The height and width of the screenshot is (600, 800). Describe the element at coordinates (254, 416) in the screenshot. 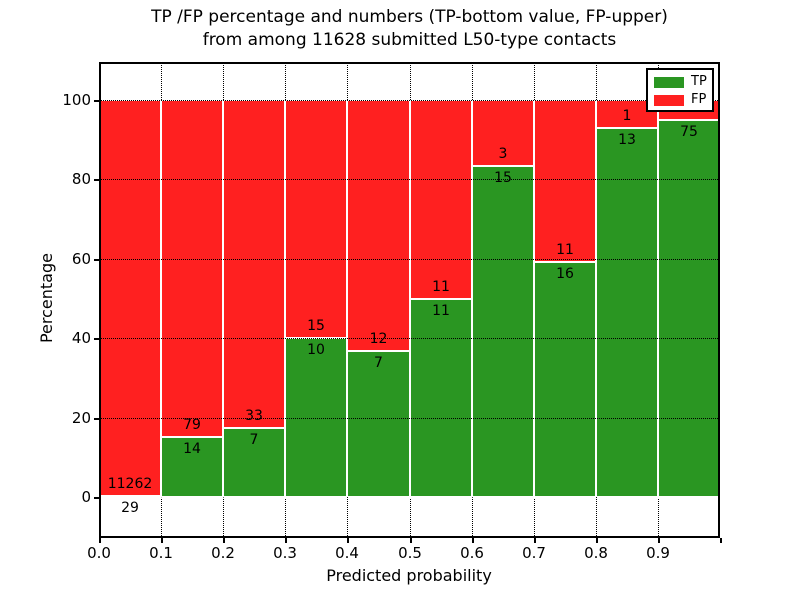

I see `fp-count-label: 33` at that location.